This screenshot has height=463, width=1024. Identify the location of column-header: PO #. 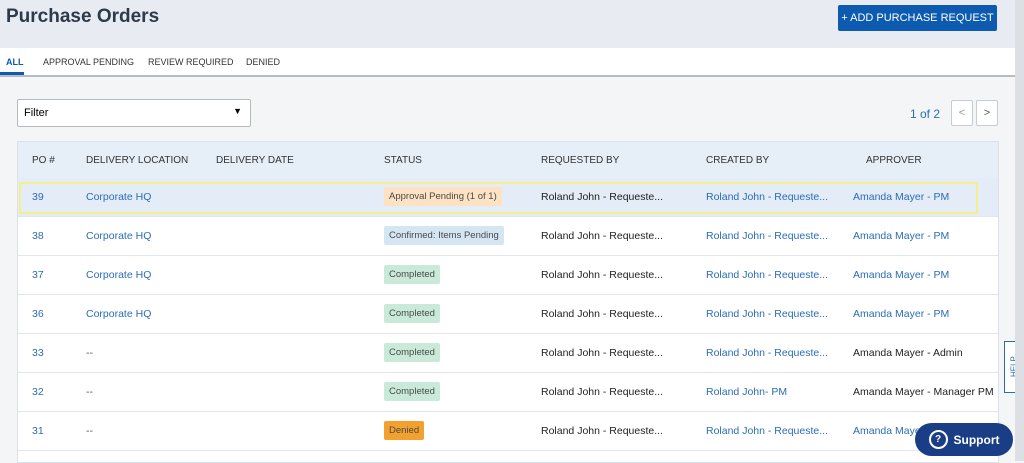
(43, 160).